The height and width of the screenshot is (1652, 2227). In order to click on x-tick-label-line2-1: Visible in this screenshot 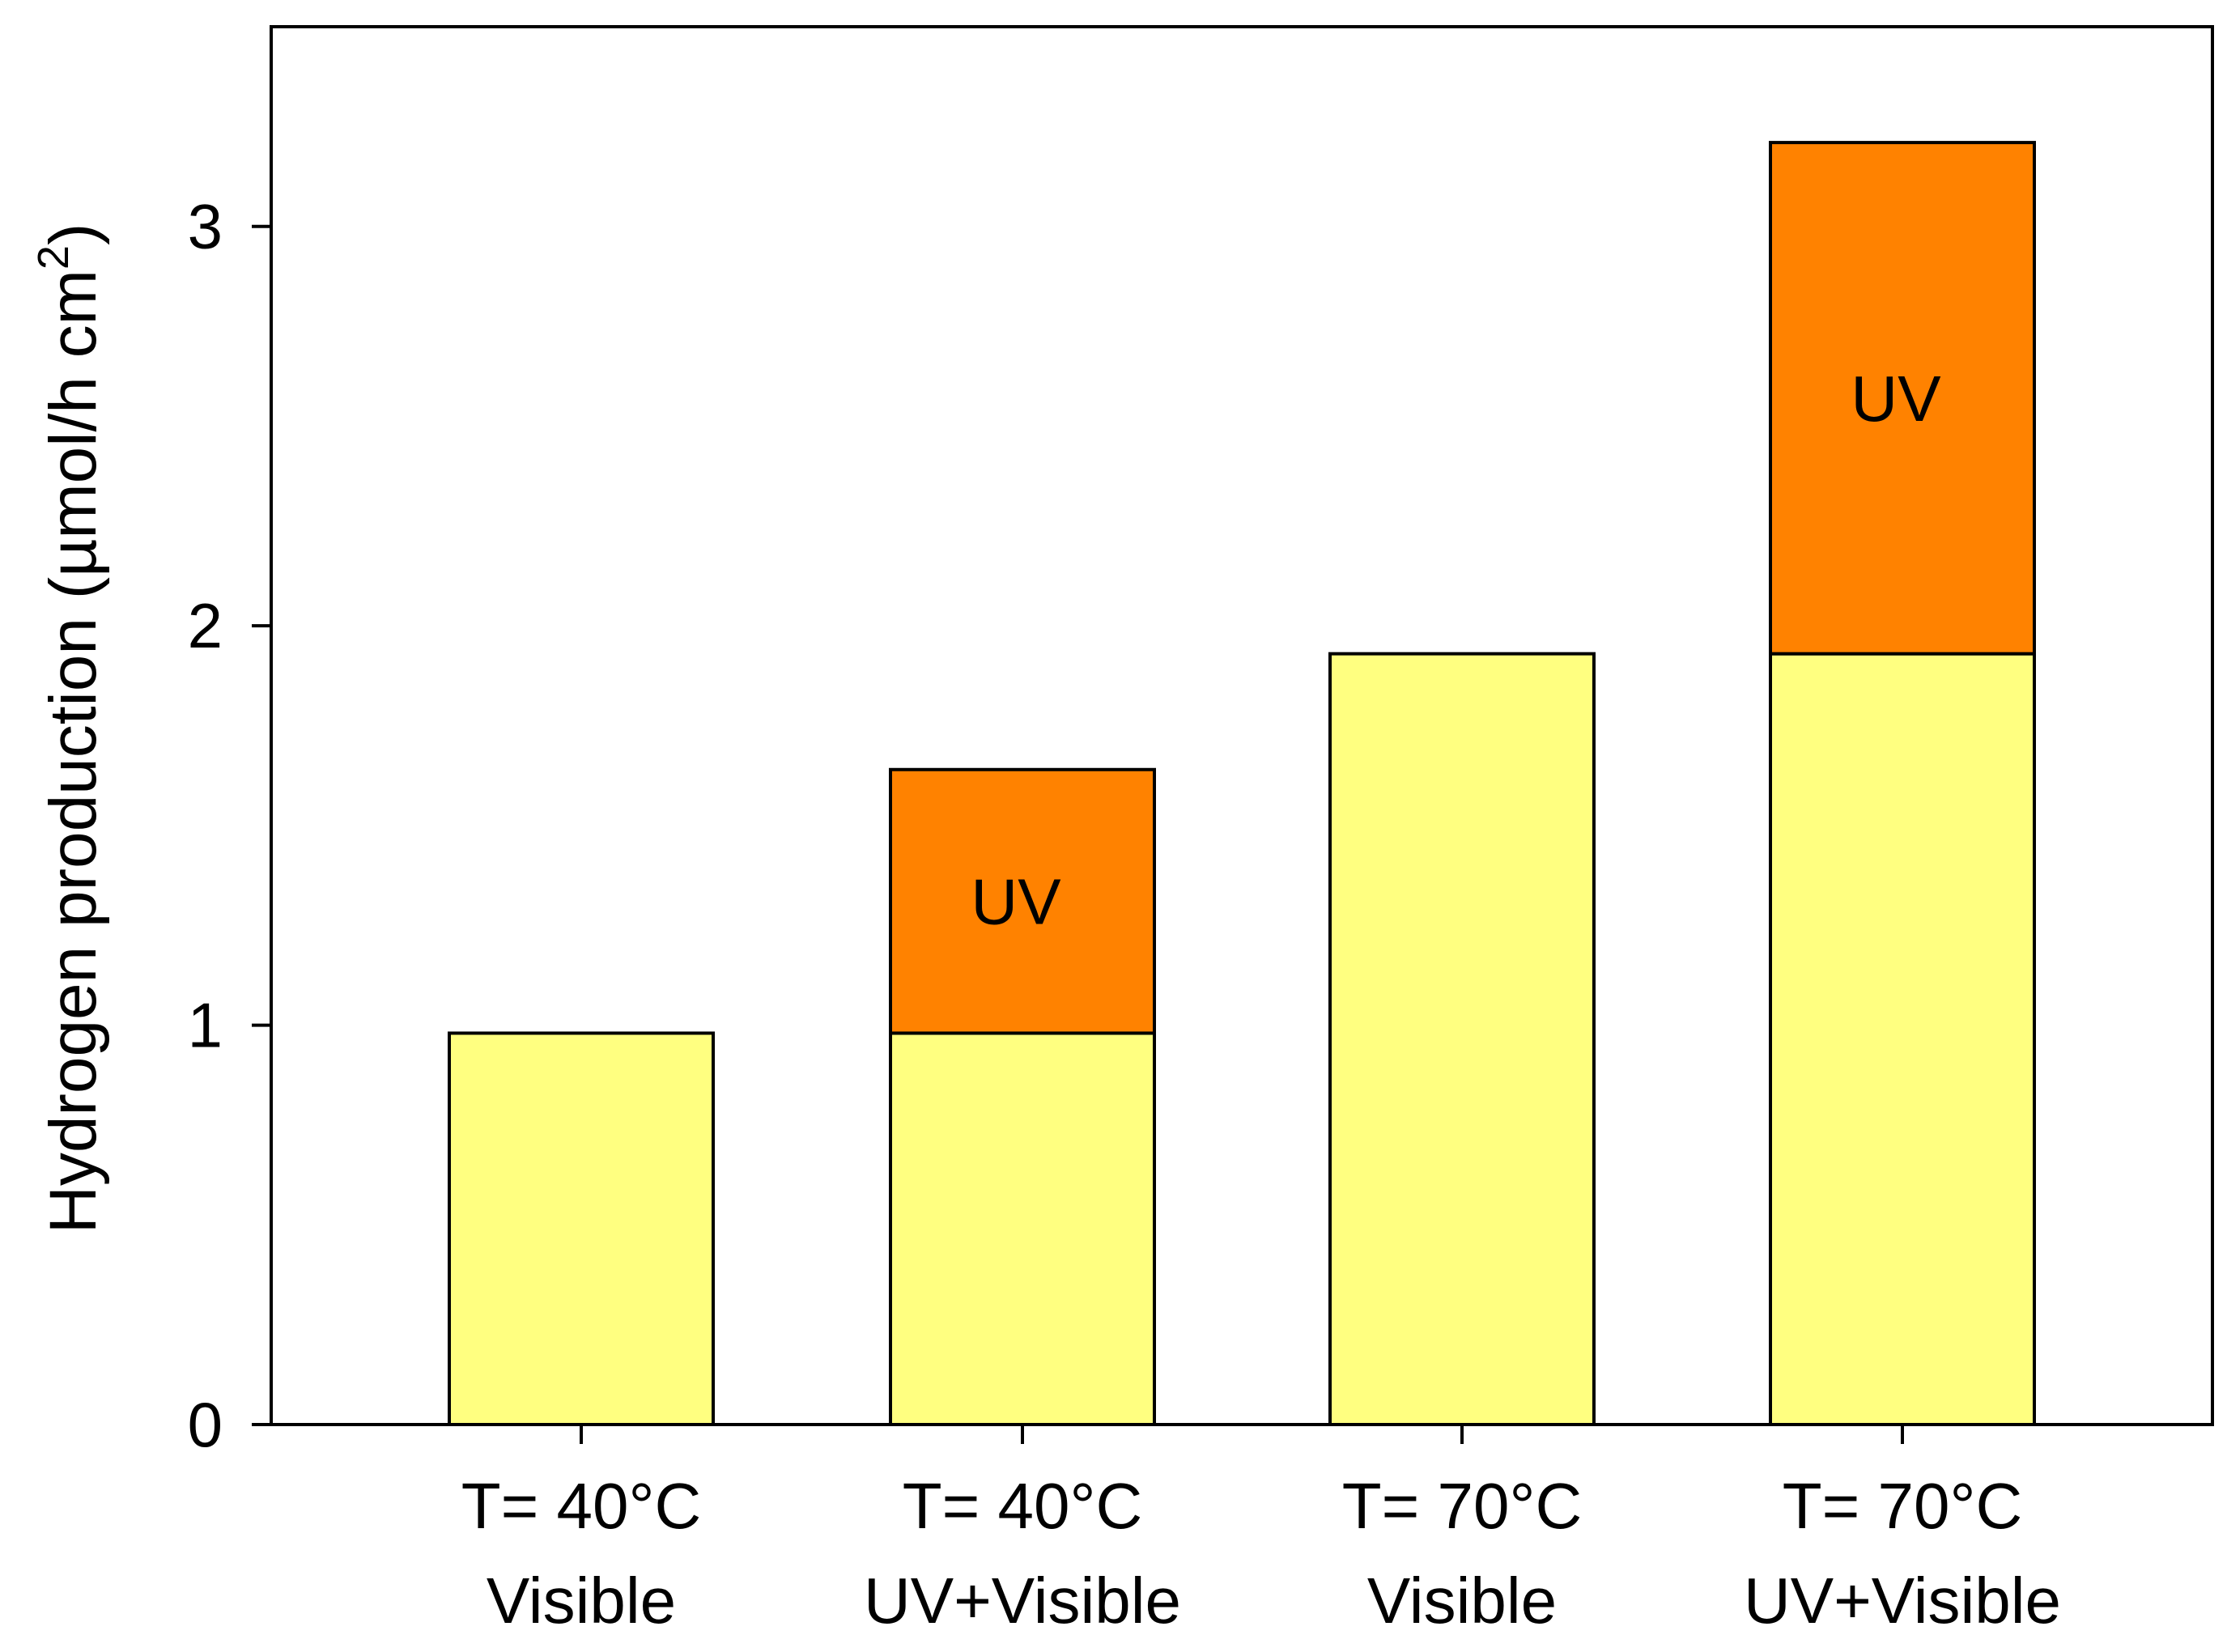, I will do `click(581, 1601)`.